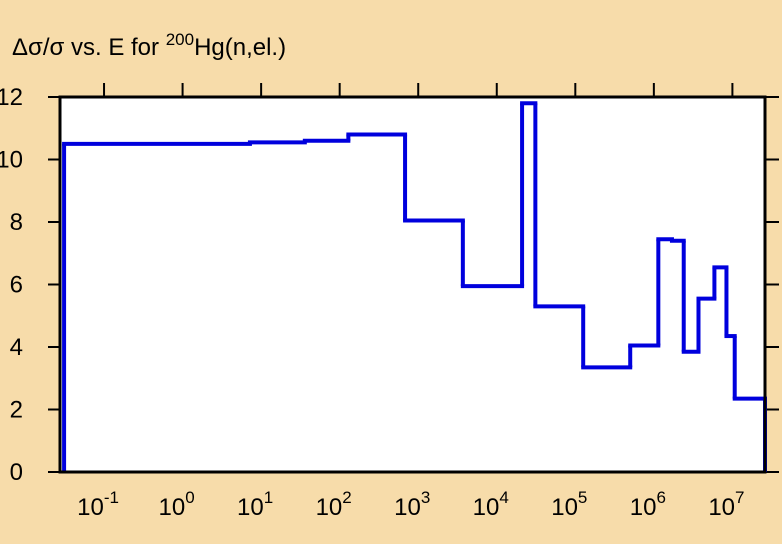 The width and height of the screenshot is (782, 544). Describe the element at coordinates (111, 497) in the screenshot. I see `x-tick-exponent: -1` at that location.